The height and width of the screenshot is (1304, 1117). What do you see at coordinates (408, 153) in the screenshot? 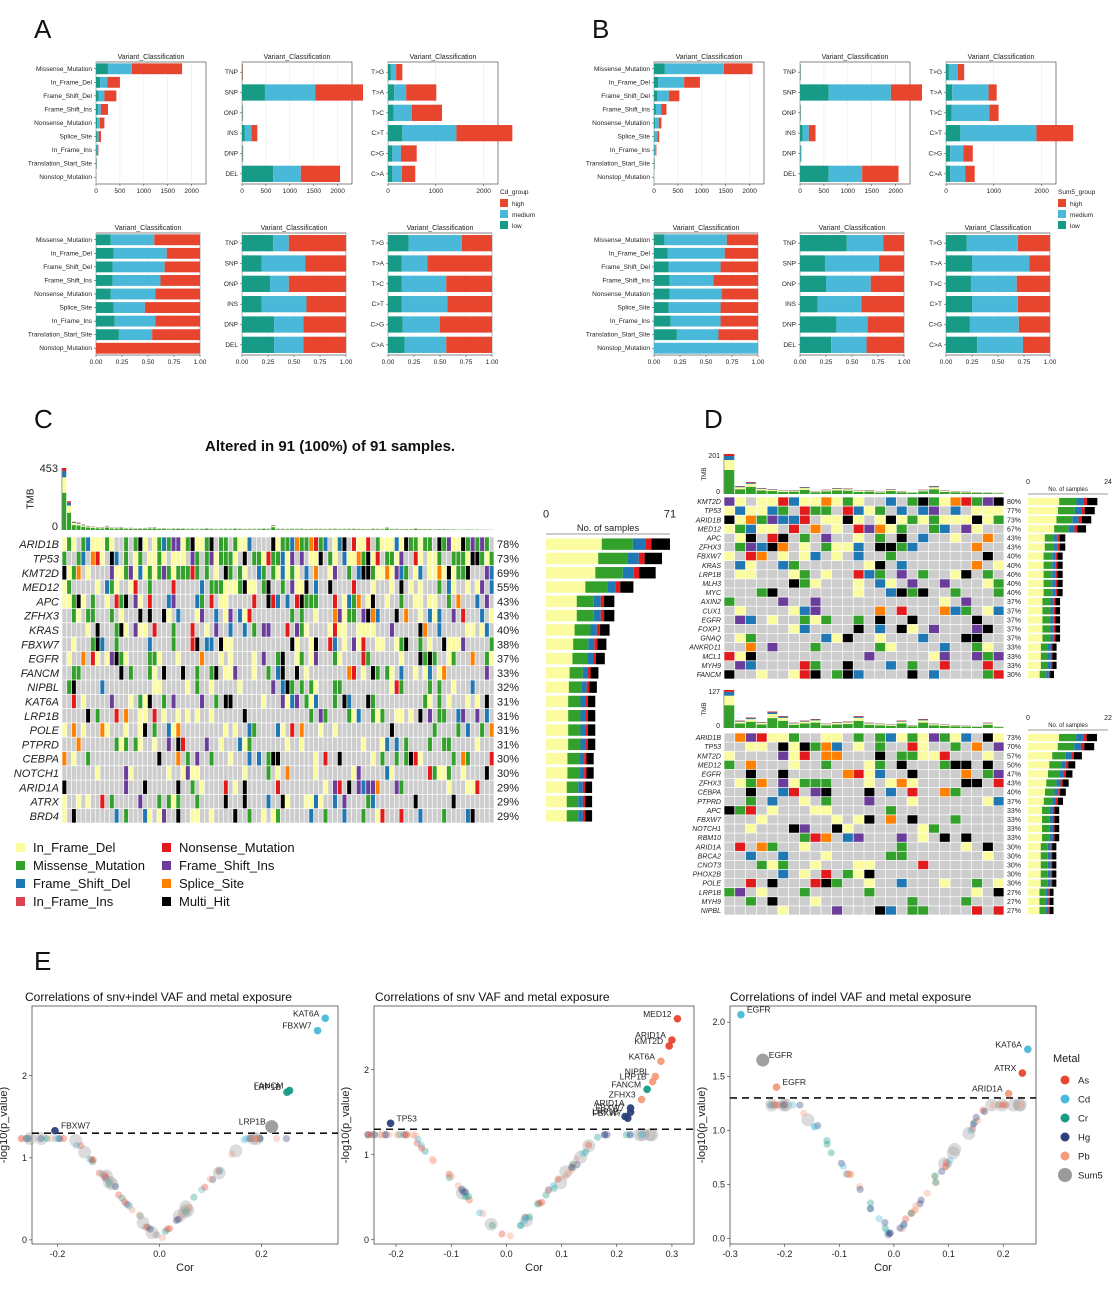
I see `bar-segment-high` at bounding box center [408, 153].